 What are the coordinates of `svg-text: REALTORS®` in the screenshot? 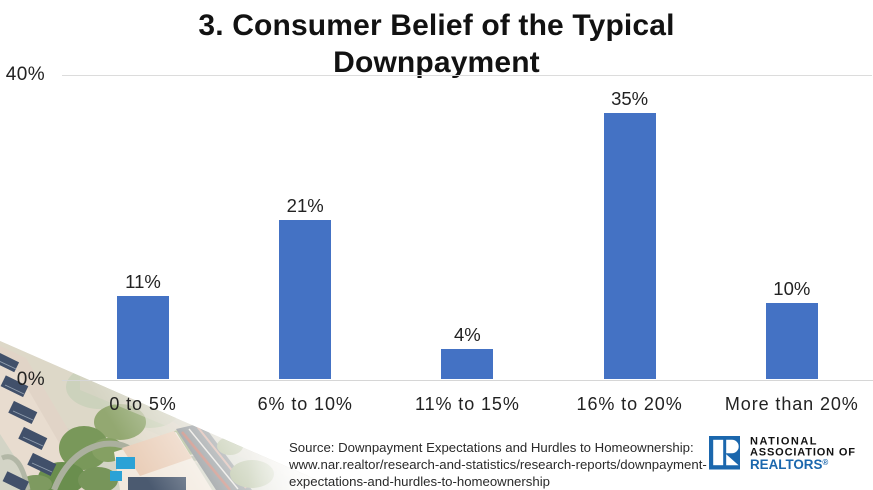 It's located at (789, 464).